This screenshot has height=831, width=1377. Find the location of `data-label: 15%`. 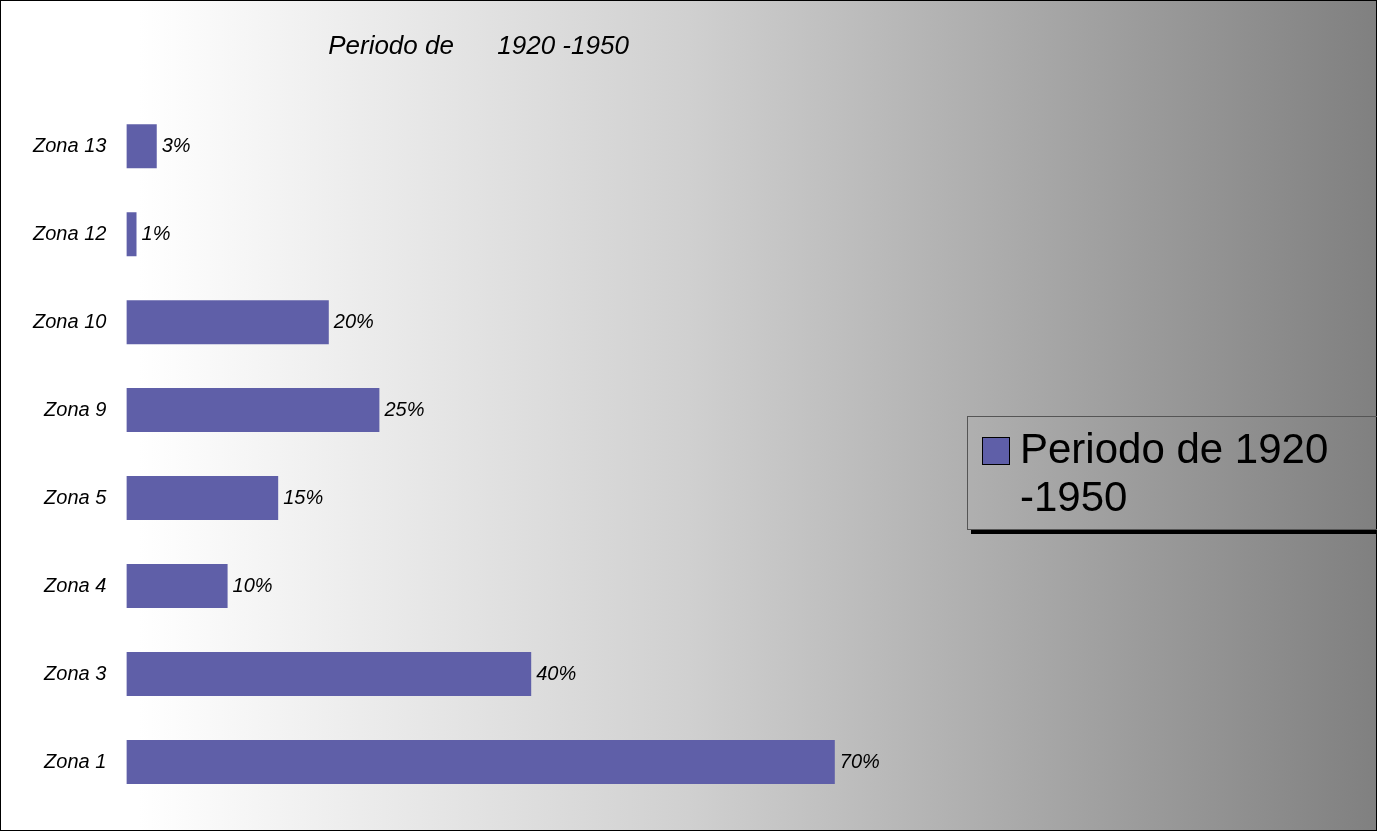

data-label: 15% is located at coordinates (303, 496).